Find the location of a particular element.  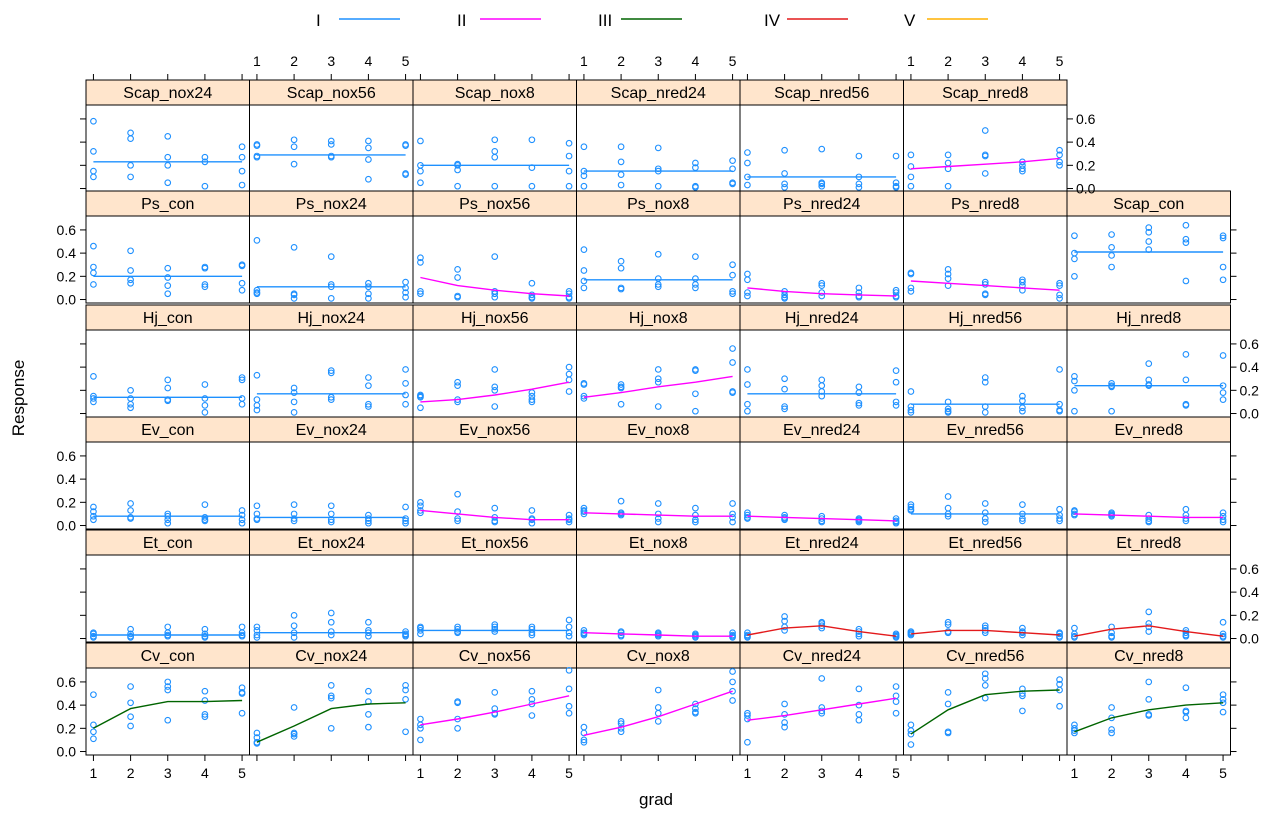

panel-title: Cv_con is located at coordinates (168, 656).